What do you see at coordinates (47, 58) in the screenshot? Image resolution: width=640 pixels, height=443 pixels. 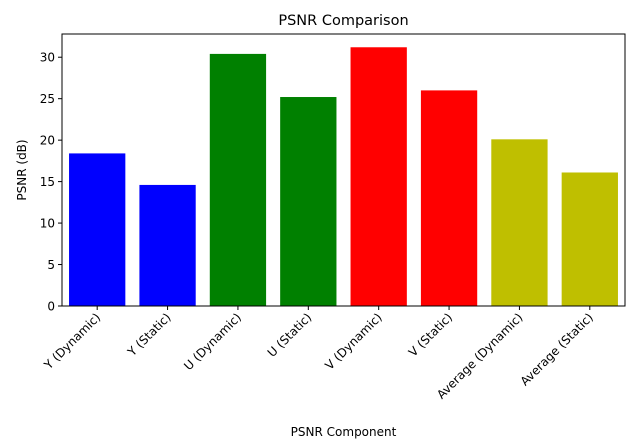 I see `y-tick-label-6: 30` at bounding box center [47, 58].